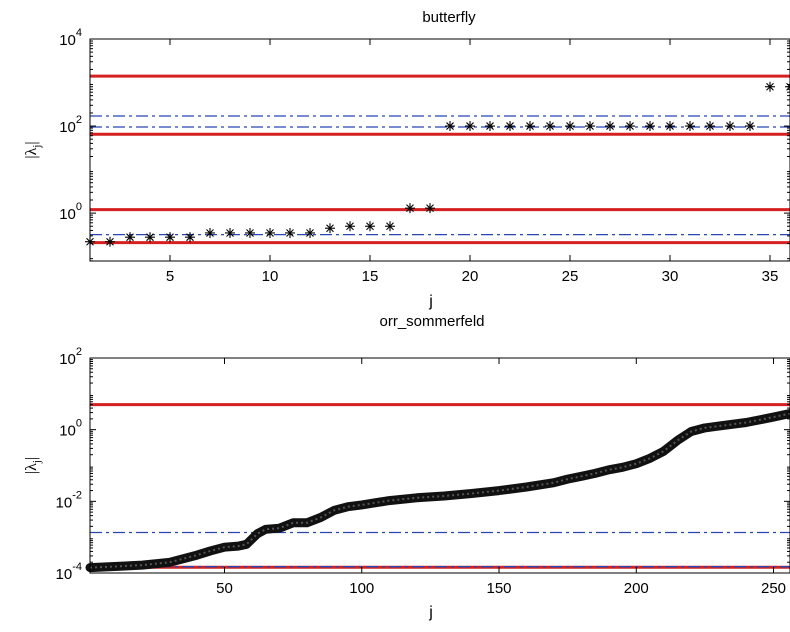 The image size is (790, 632). I want to click on orr-sommerfeld-ylabel-text: |λj|, so click(33, 465).